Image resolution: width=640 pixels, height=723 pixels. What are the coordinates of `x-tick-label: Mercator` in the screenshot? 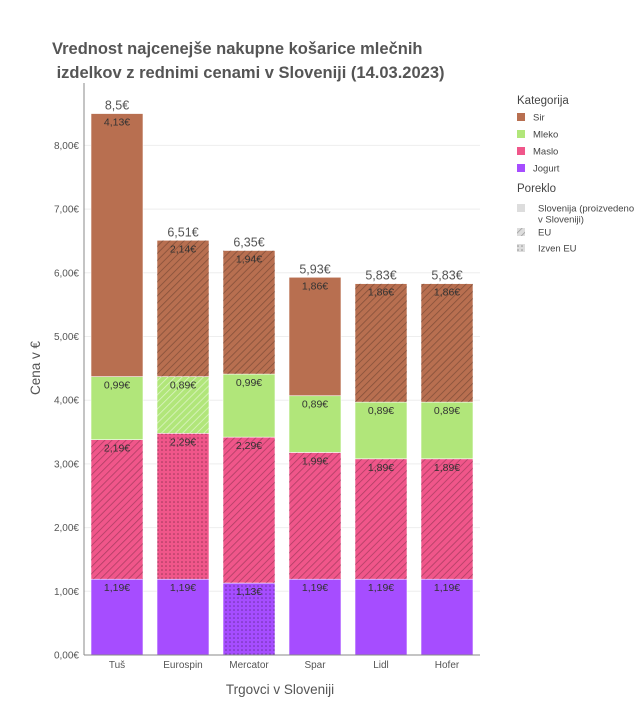 It's located at (249, 665).